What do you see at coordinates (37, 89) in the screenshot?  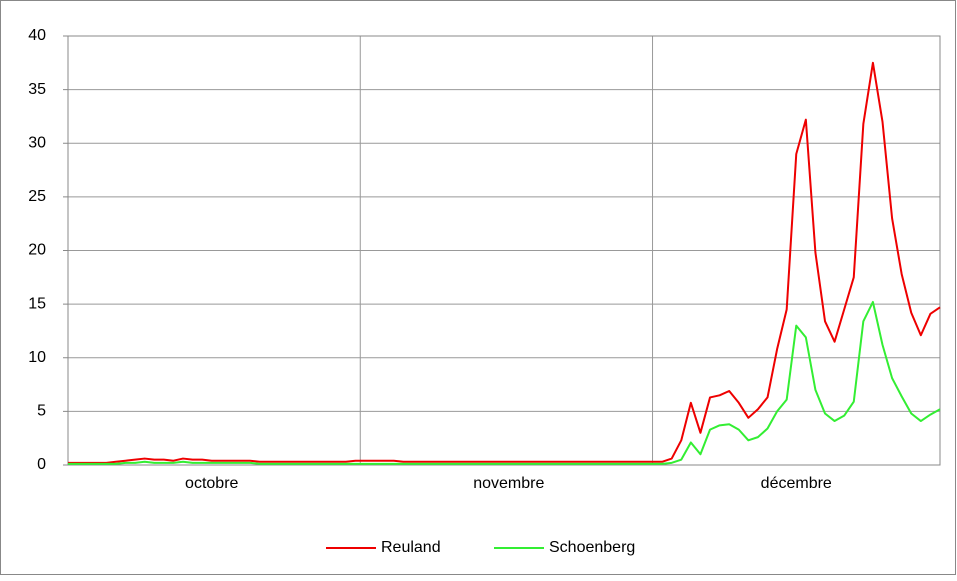 I see `y-tick-label: 35` at bounding box center [37, 89].